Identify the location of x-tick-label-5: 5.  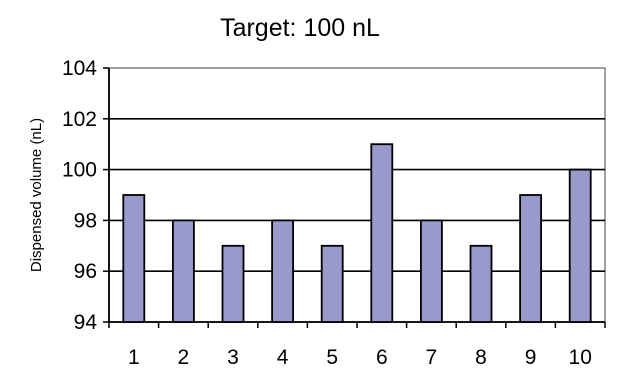
(332, 357).